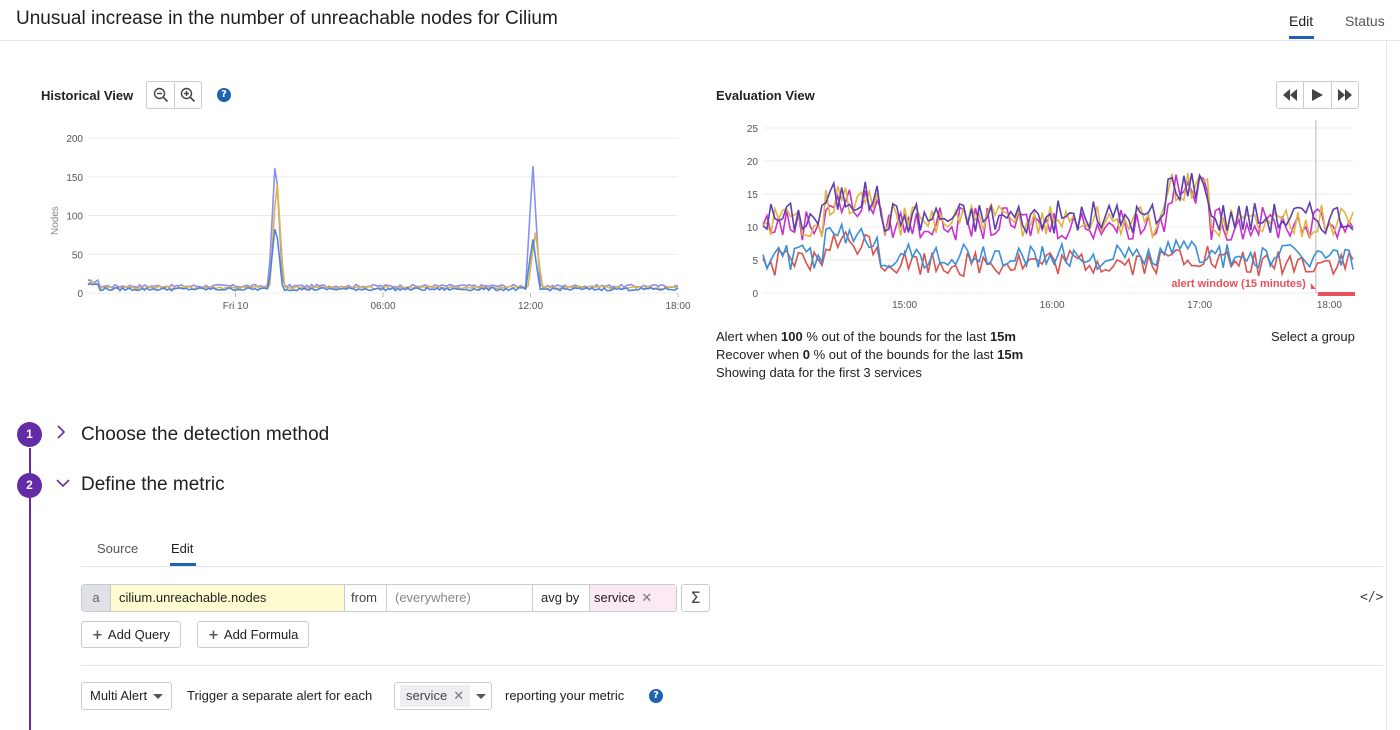 The height and width of the screenshot is (730, 1400). I want to click on step-1-title: Choose the detection method, so click(205, 434).